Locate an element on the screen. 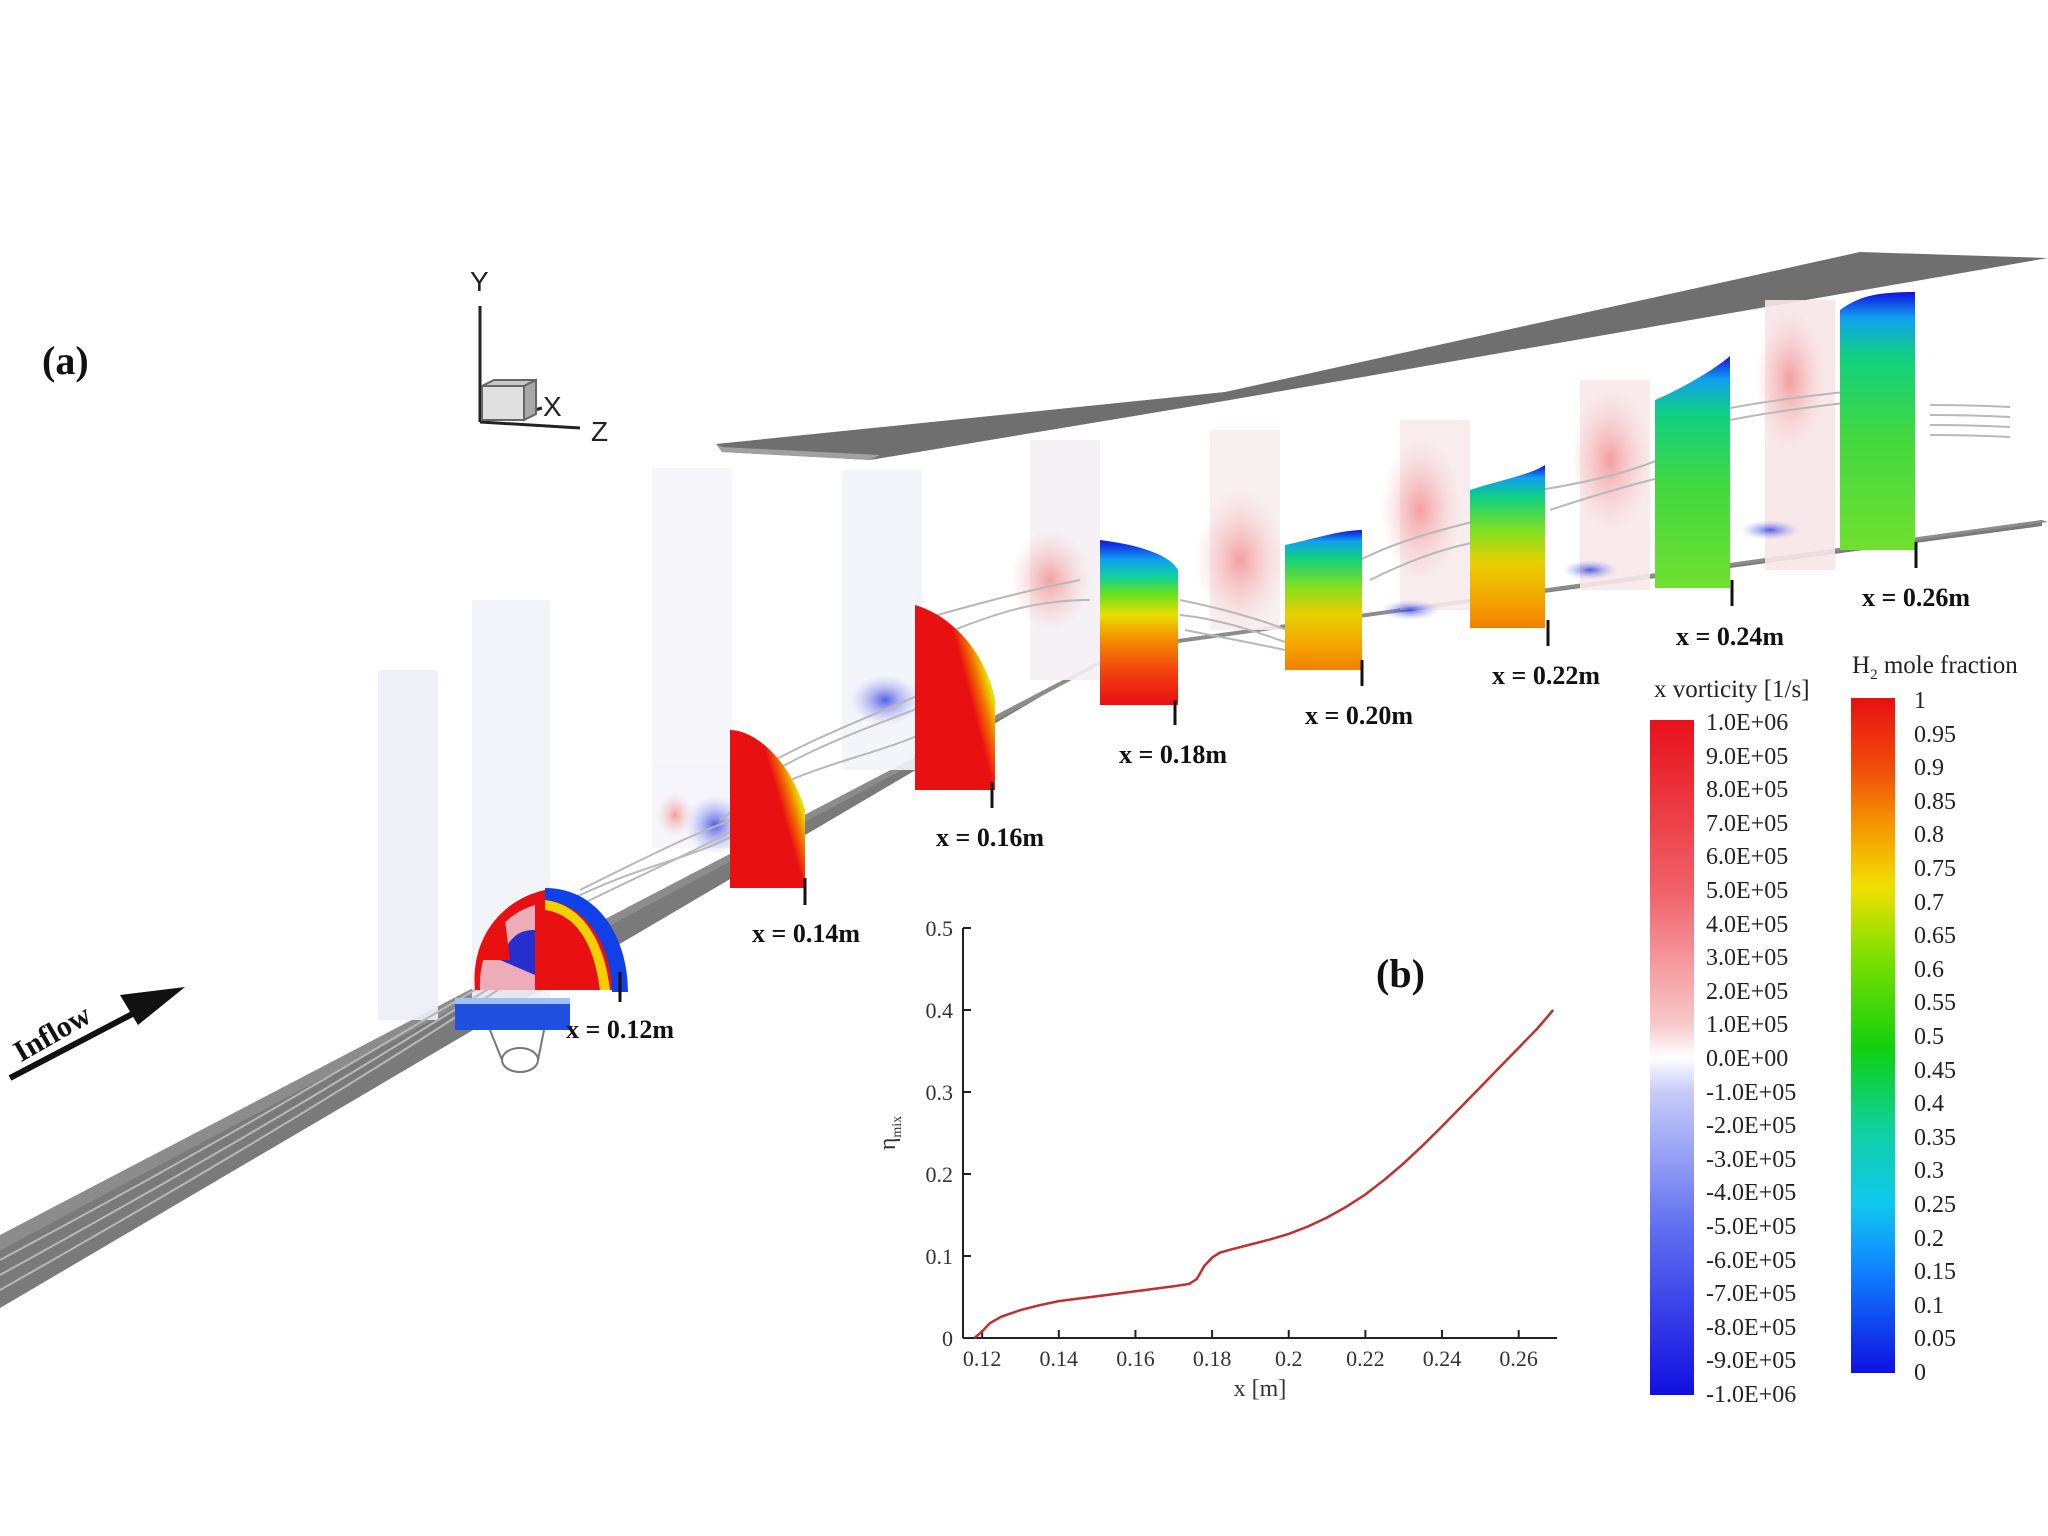  colorbar-tick-label: 7.0E+05 is located at coordinates (1747, 823).